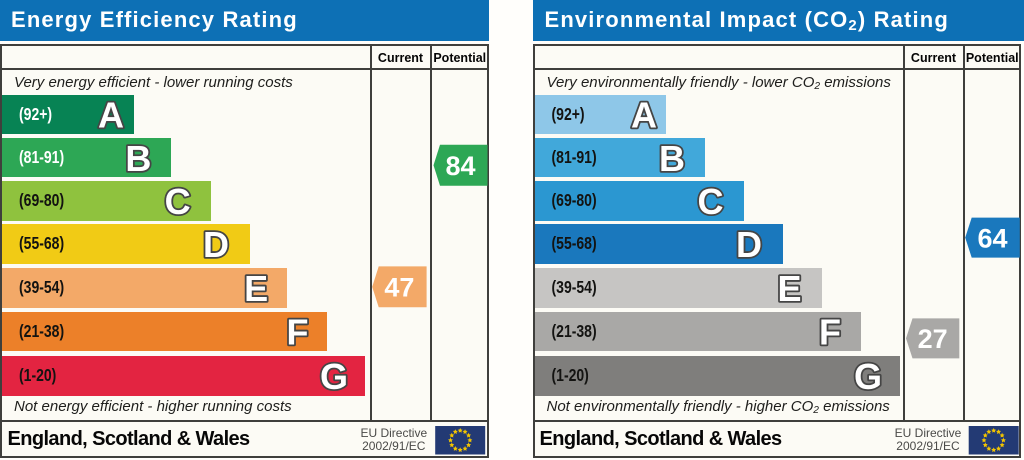 The image size is (1024, 460). I want to click on svg-text: 64, so click(992, 238).